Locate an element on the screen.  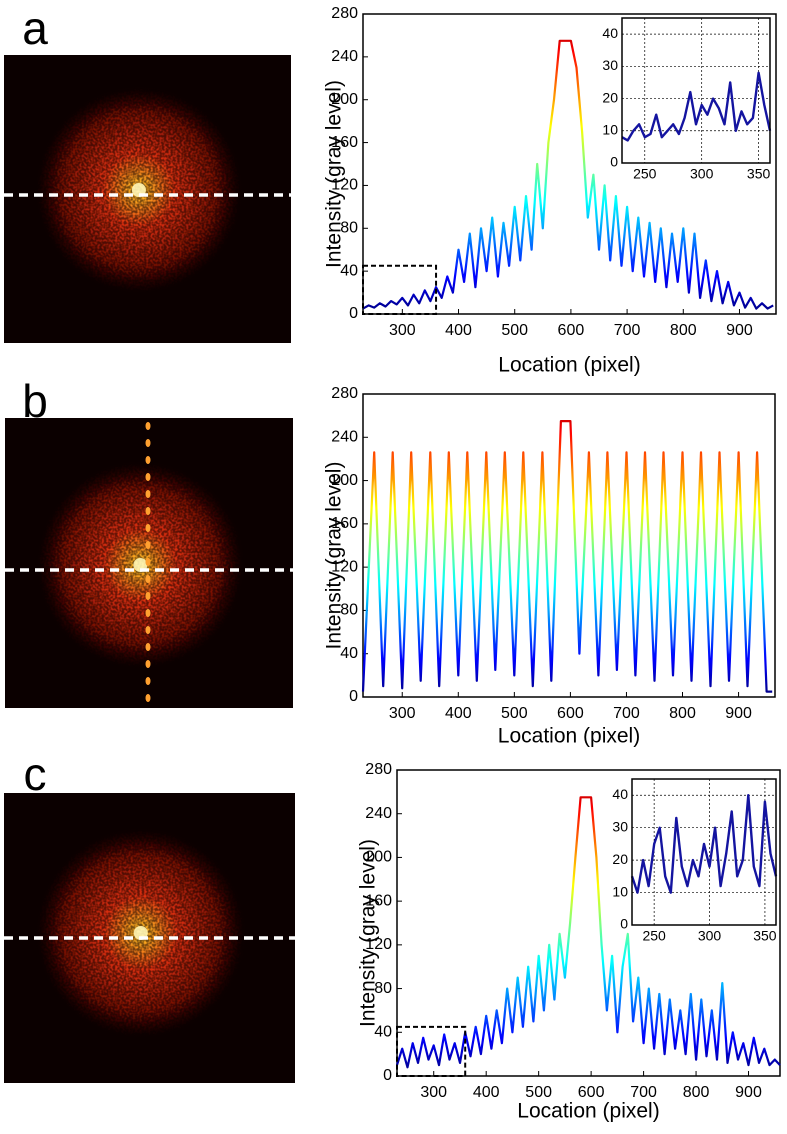
panel-label: a is located at coordinates (35, 28).